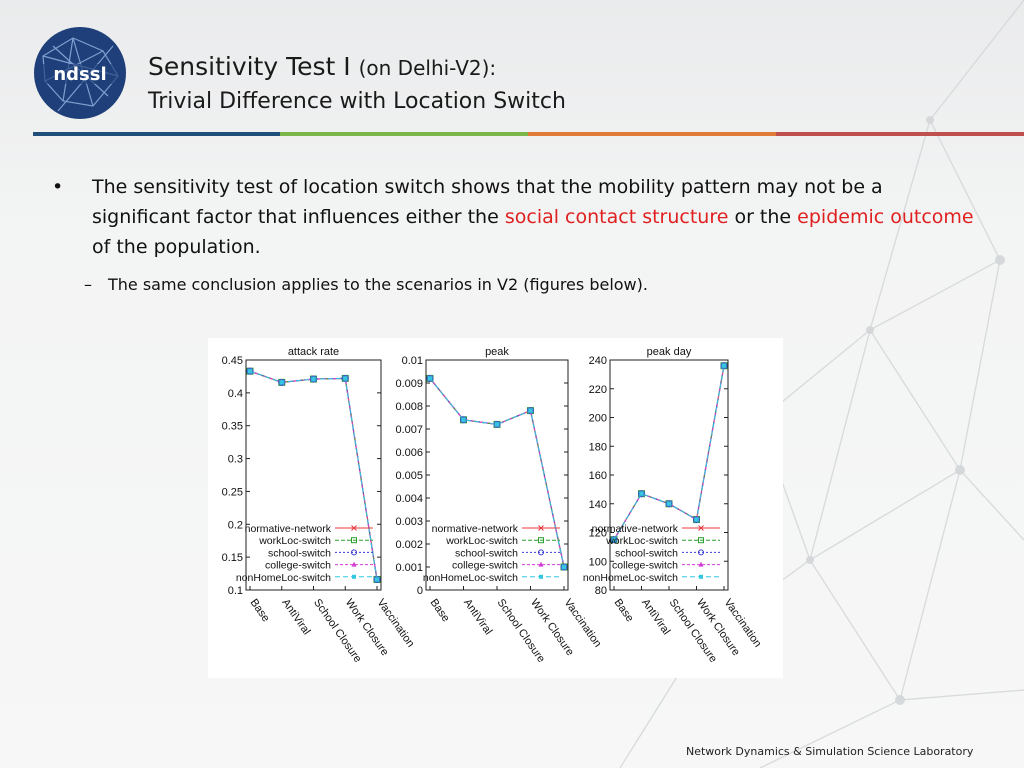 The height and width of the screenshot is (768, 1024). I want to click on y-tick-label: 0.008, so click(409, 407).